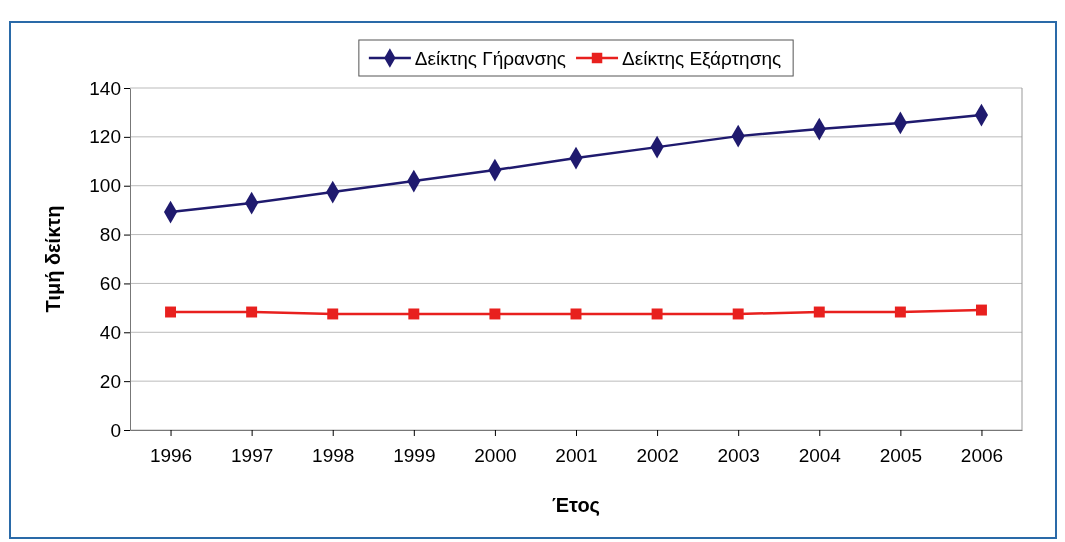 The width and height of the screenshot is (1065, 542). Describe the element at coordinates (657, 455) in the screenshot. I see `x-tick-label: 2002` at that location.